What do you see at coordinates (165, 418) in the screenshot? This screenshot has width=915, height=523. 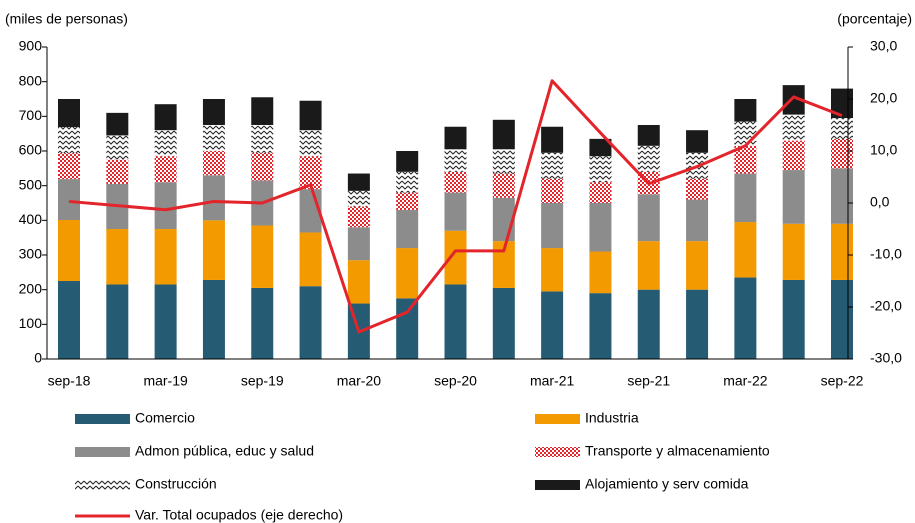 I see `legend-label: Comercio` at bounding box center [165, 418].